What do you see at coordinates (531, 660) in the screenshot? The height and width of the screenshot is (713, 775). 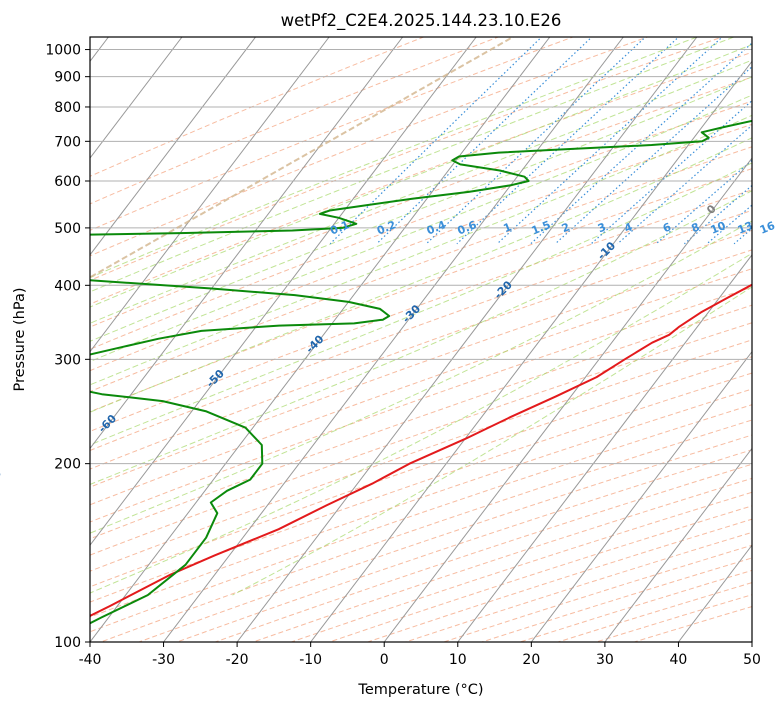 I see `x-tick-label: 20` at bounding box center [531, 660].